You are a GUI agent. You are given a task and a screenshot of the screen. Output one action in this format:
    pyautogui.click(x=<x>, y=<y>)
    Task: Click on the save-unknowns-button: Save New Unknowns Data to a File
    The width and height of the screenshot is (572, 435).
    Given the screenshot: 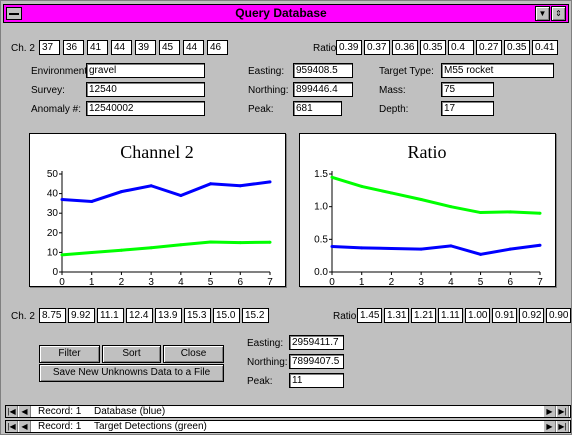 What is the action you would take?
    pyautogui.click(x=131, y=373)
    